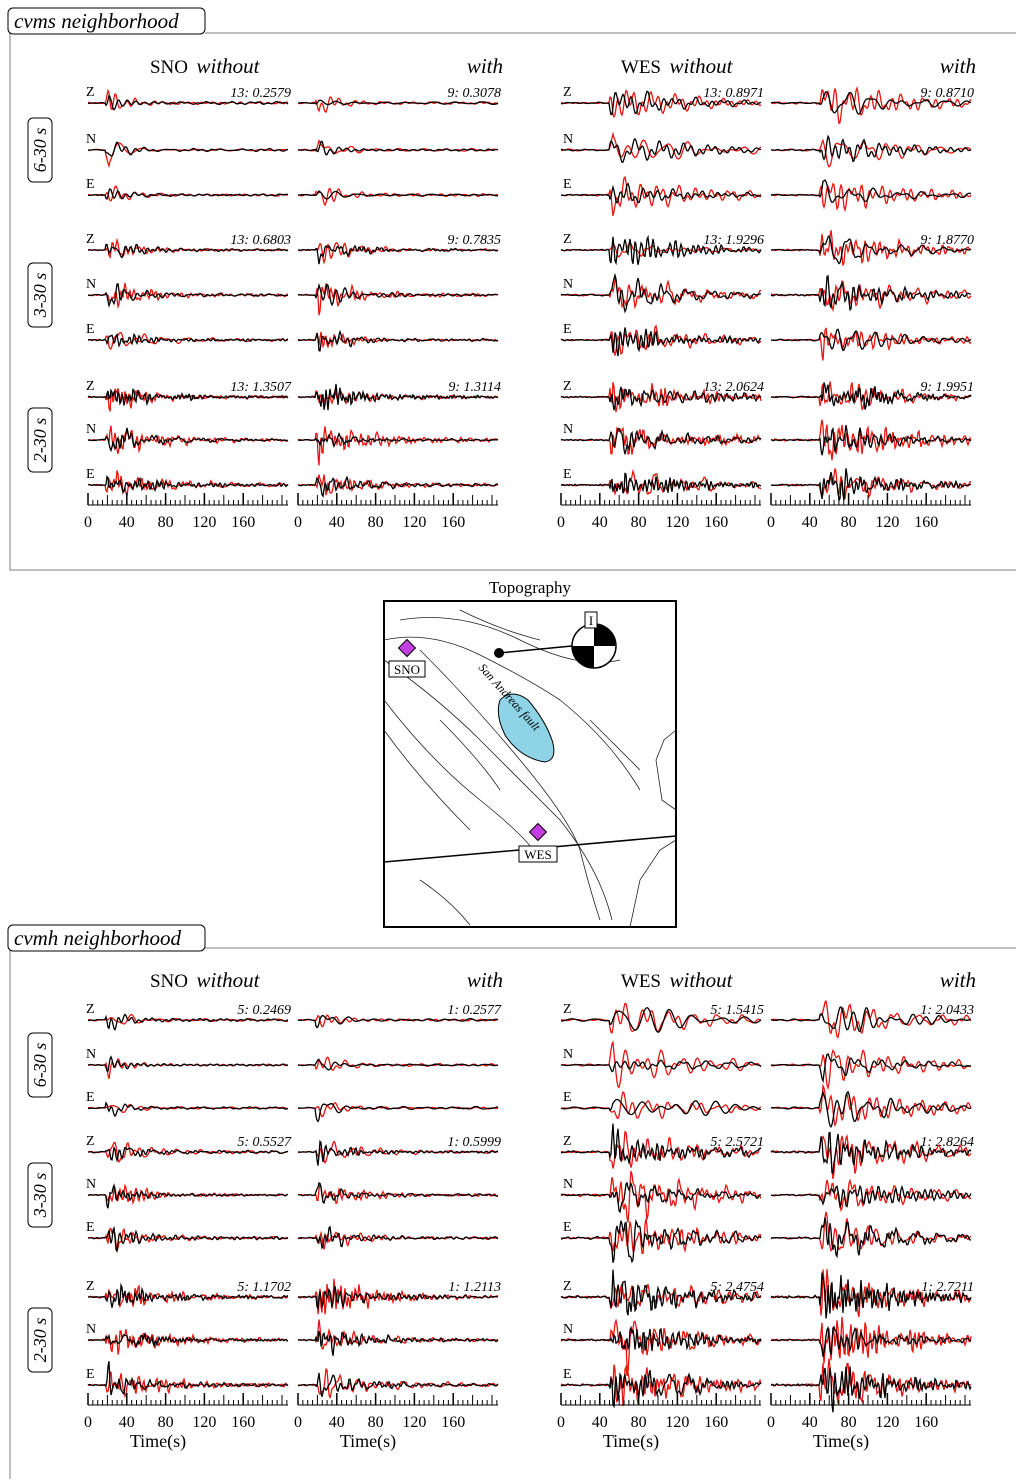 The height and width of the screenshot is (1484, 1016). Describe the element at coordinates (733, 93) in the screenshot. I see `score-label: 13: 0.8971` at that location.